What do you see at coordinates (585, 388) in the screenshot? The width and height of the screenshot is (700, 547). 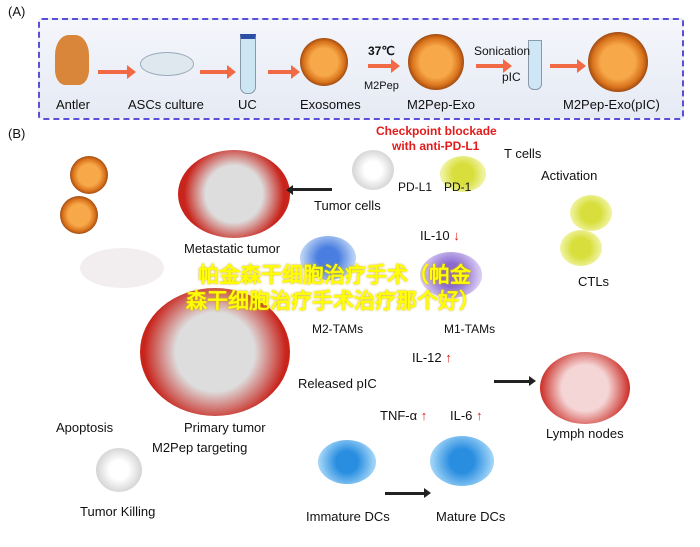 I see `lymph-node` at bounding box center [585, 388].